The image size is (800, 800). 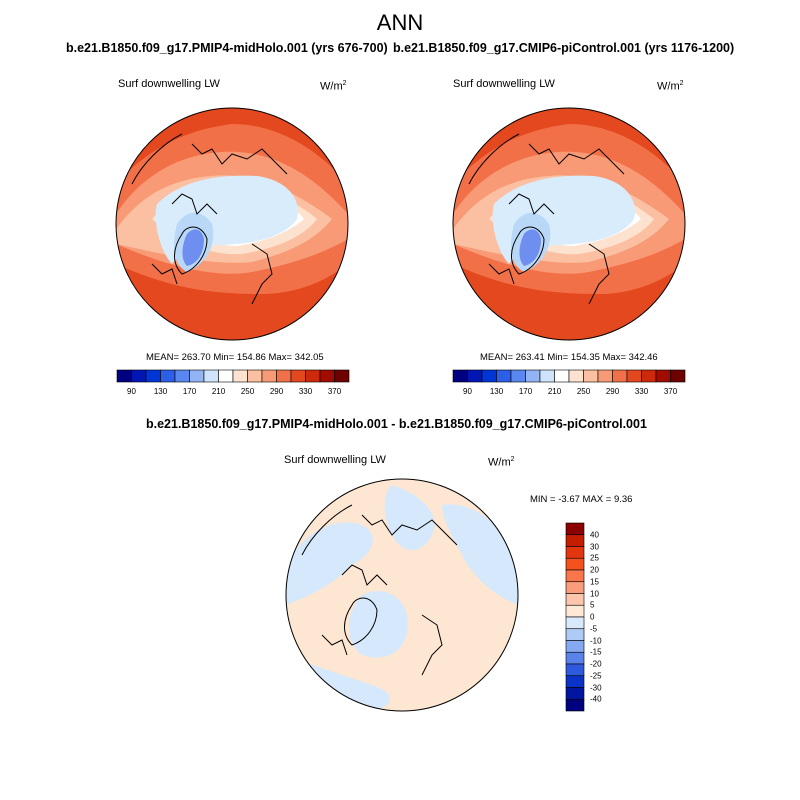 What do you see at coordinates (594, 582) in the screenshot?
I see `colorbar-tick-label: 15` at bounding box center [594, 582].